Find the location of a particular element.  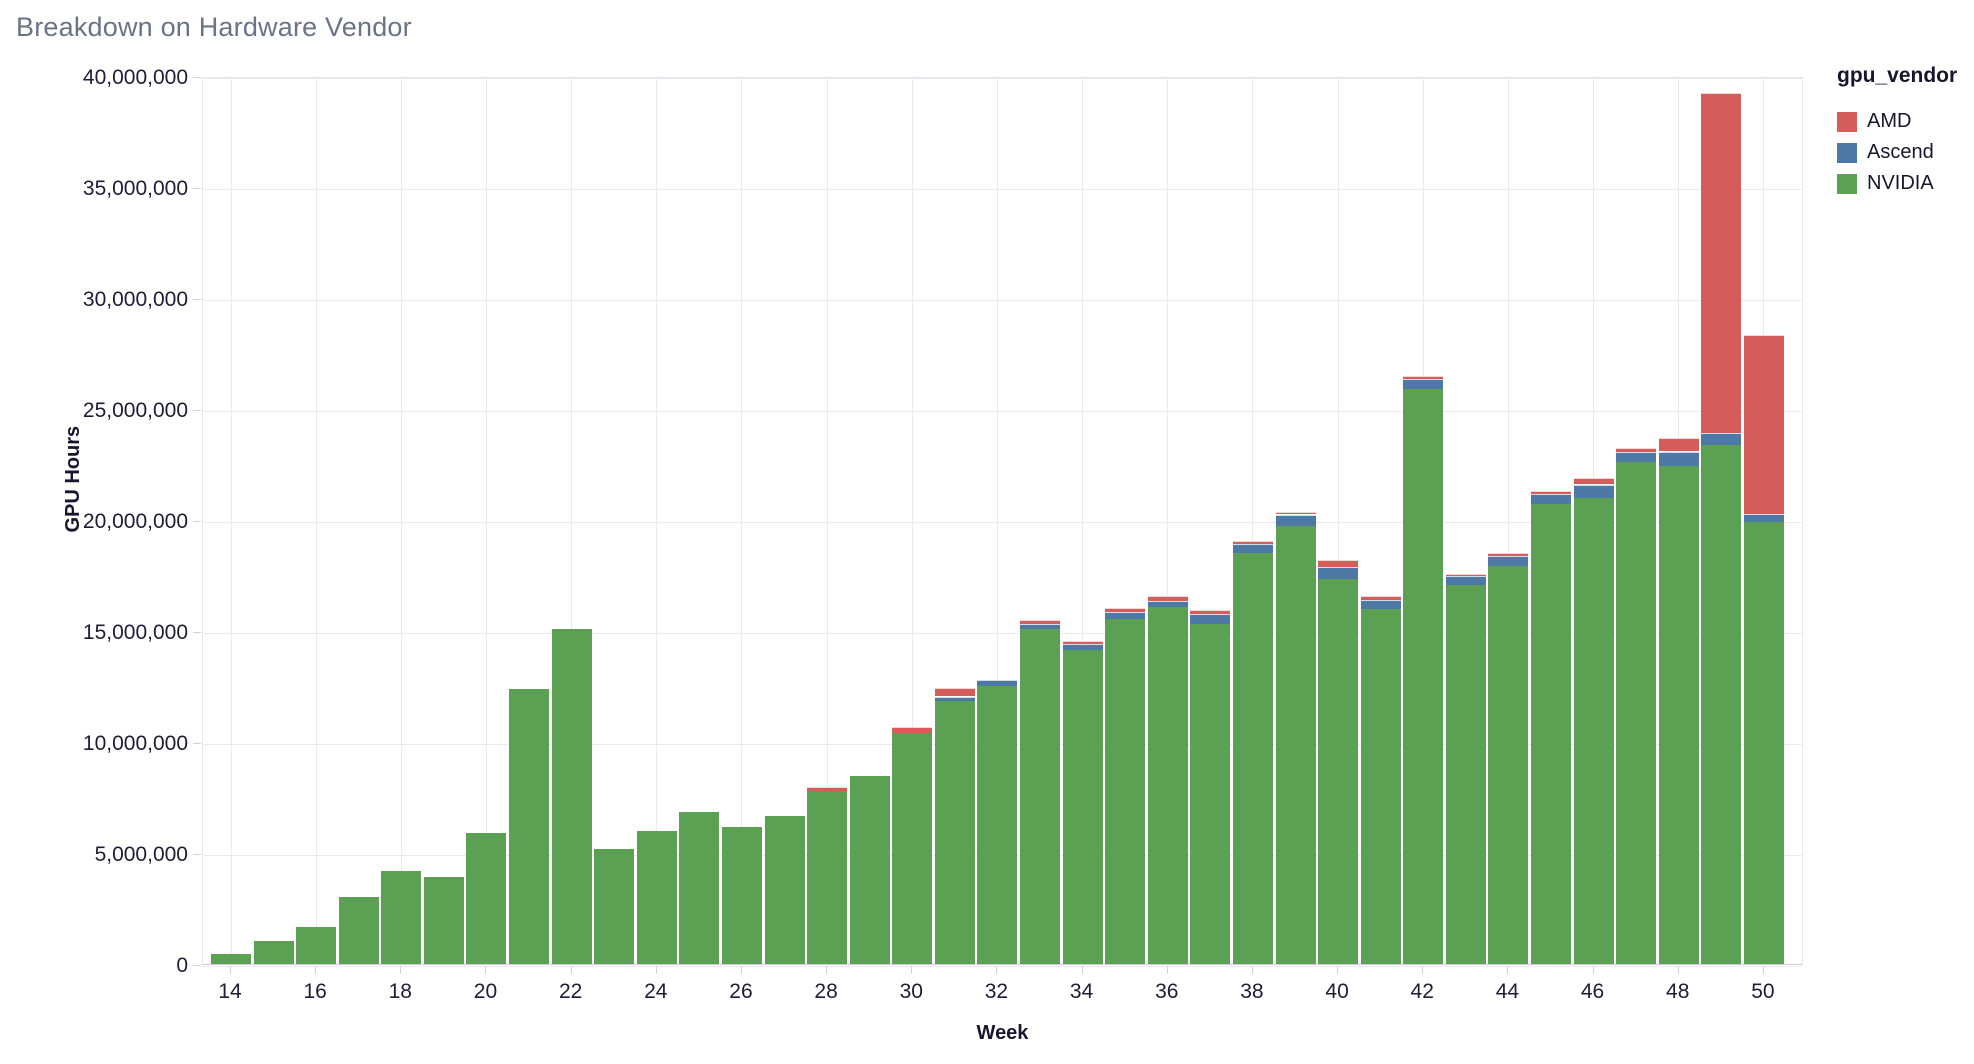

bar-segment-week-32-nvidia is located at coordinates (997, 825).